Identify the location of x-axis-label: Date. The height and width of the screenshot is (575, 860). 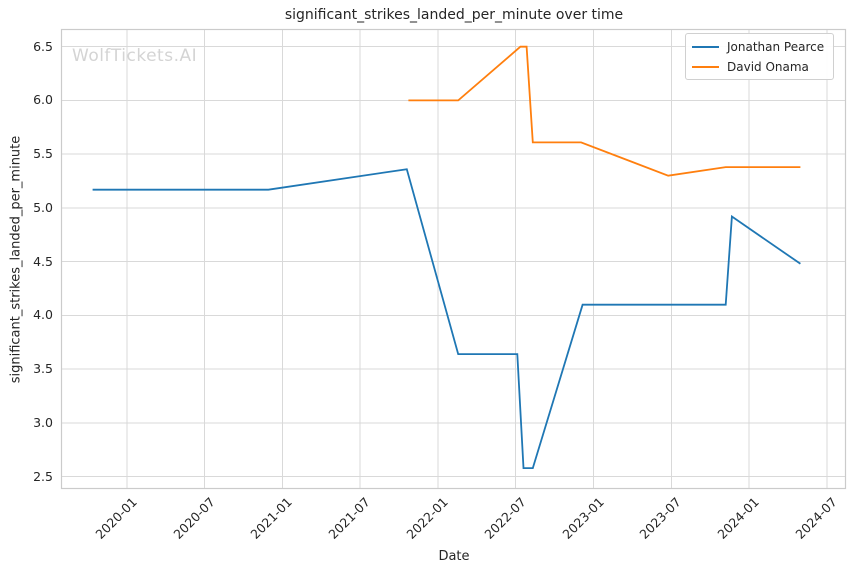
(454, 556).